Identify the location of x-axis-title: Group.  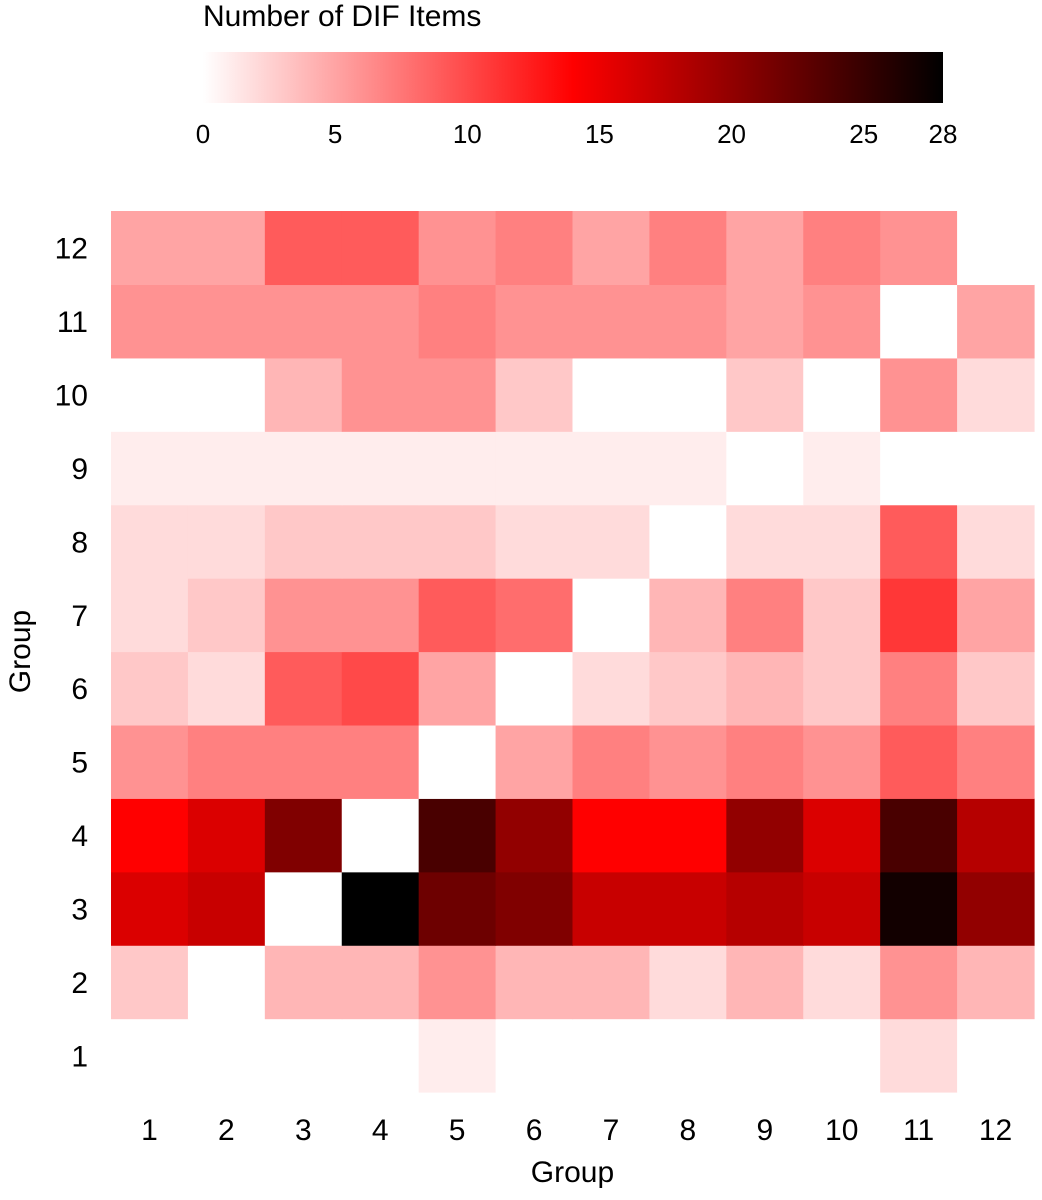
(572, 1172).